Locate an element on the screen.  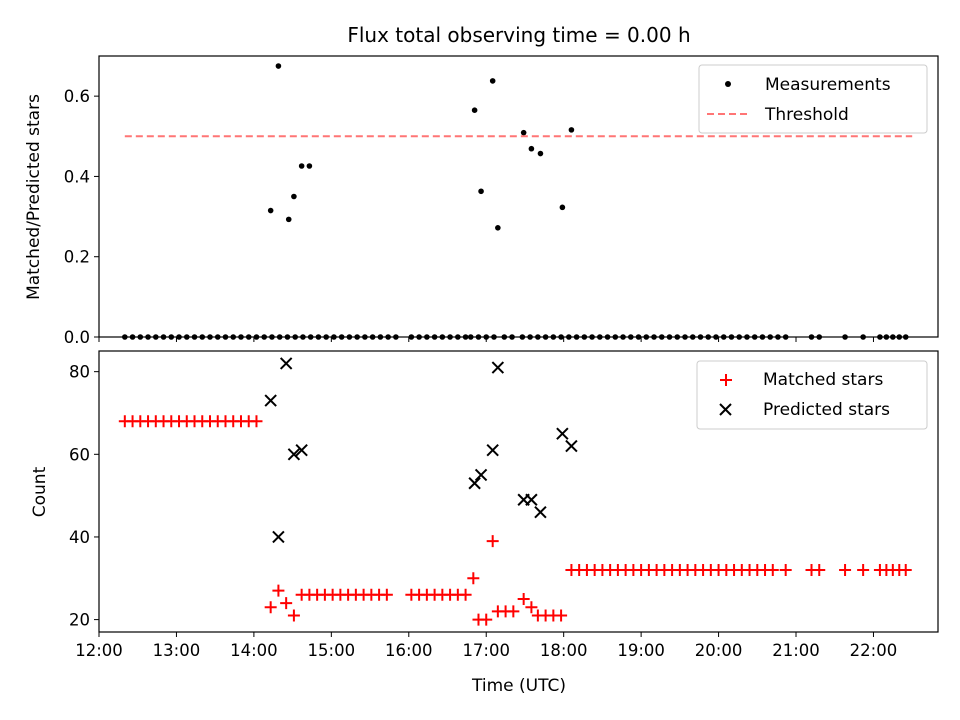
x-tick-label: 17:00 is located at coordinates (486, 650).